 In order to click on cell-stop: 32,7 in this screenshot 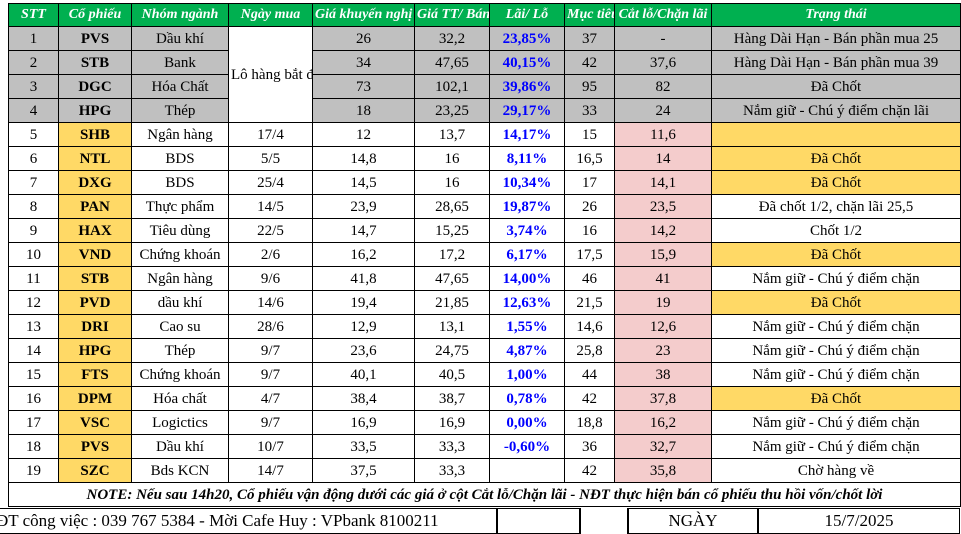, I will do `click(663, 446)`.